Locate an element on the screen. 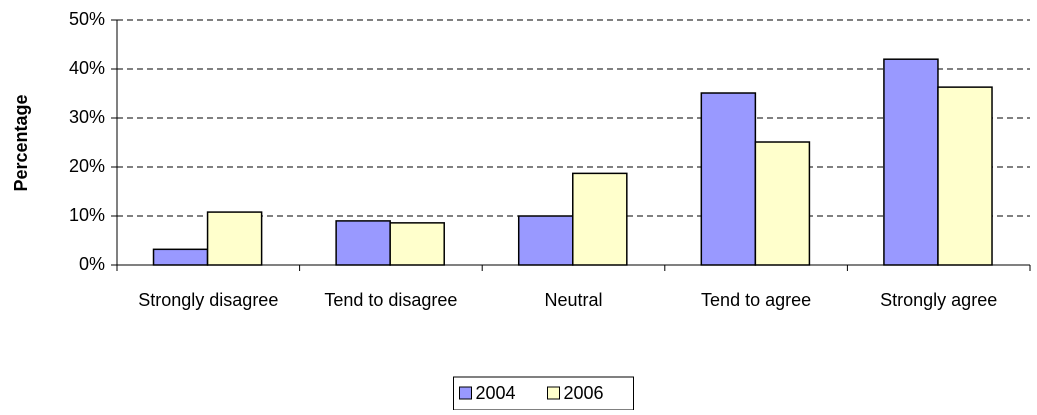 This screenshot has width=1037, height=415. x-tick-label: Strongly agree is located at coordinates (939, 300).